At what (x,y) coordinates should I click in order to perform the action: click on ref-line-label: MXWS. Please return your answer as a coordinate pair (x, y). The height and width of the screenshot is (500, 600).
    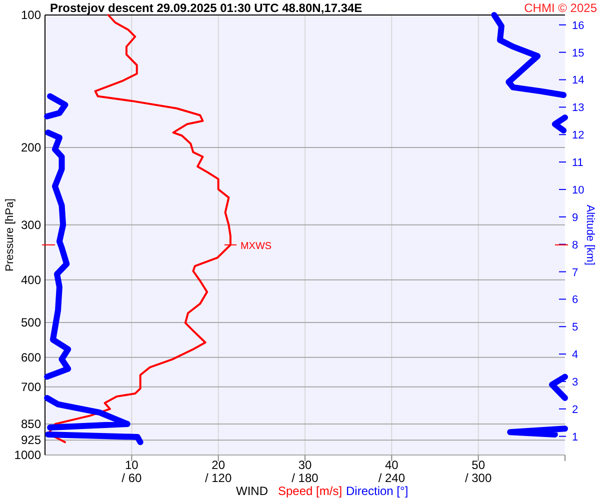
    Looking at the image, I should click on (256, 246).